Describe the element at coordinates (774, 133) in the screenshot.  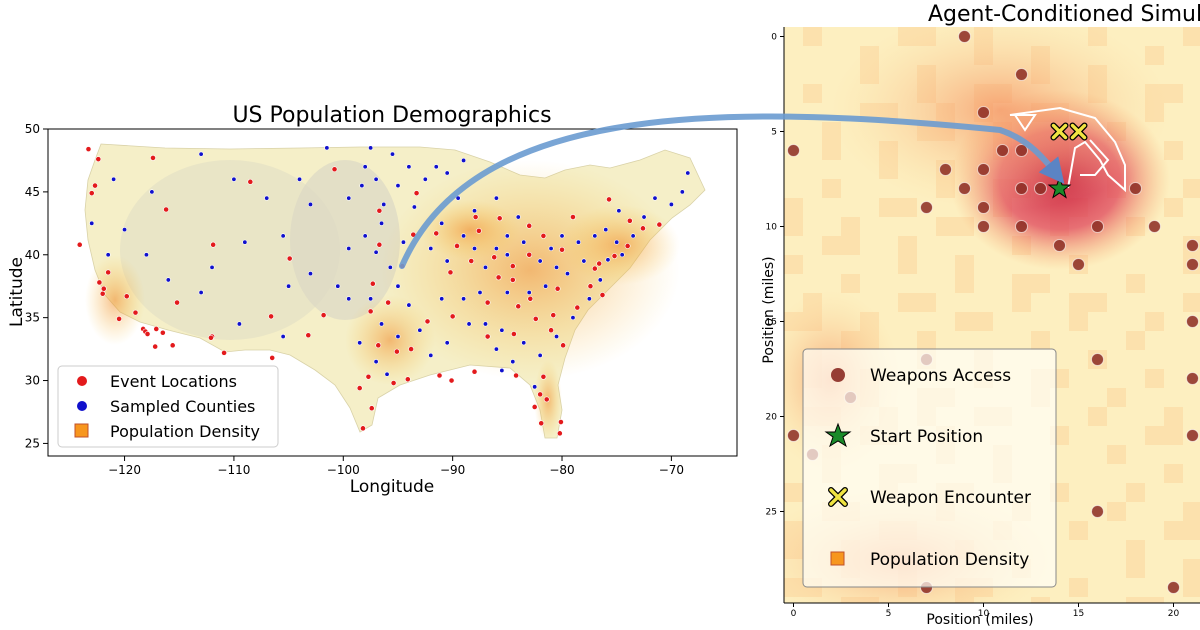
I see `sim-y-tick-label: 5` at that location.